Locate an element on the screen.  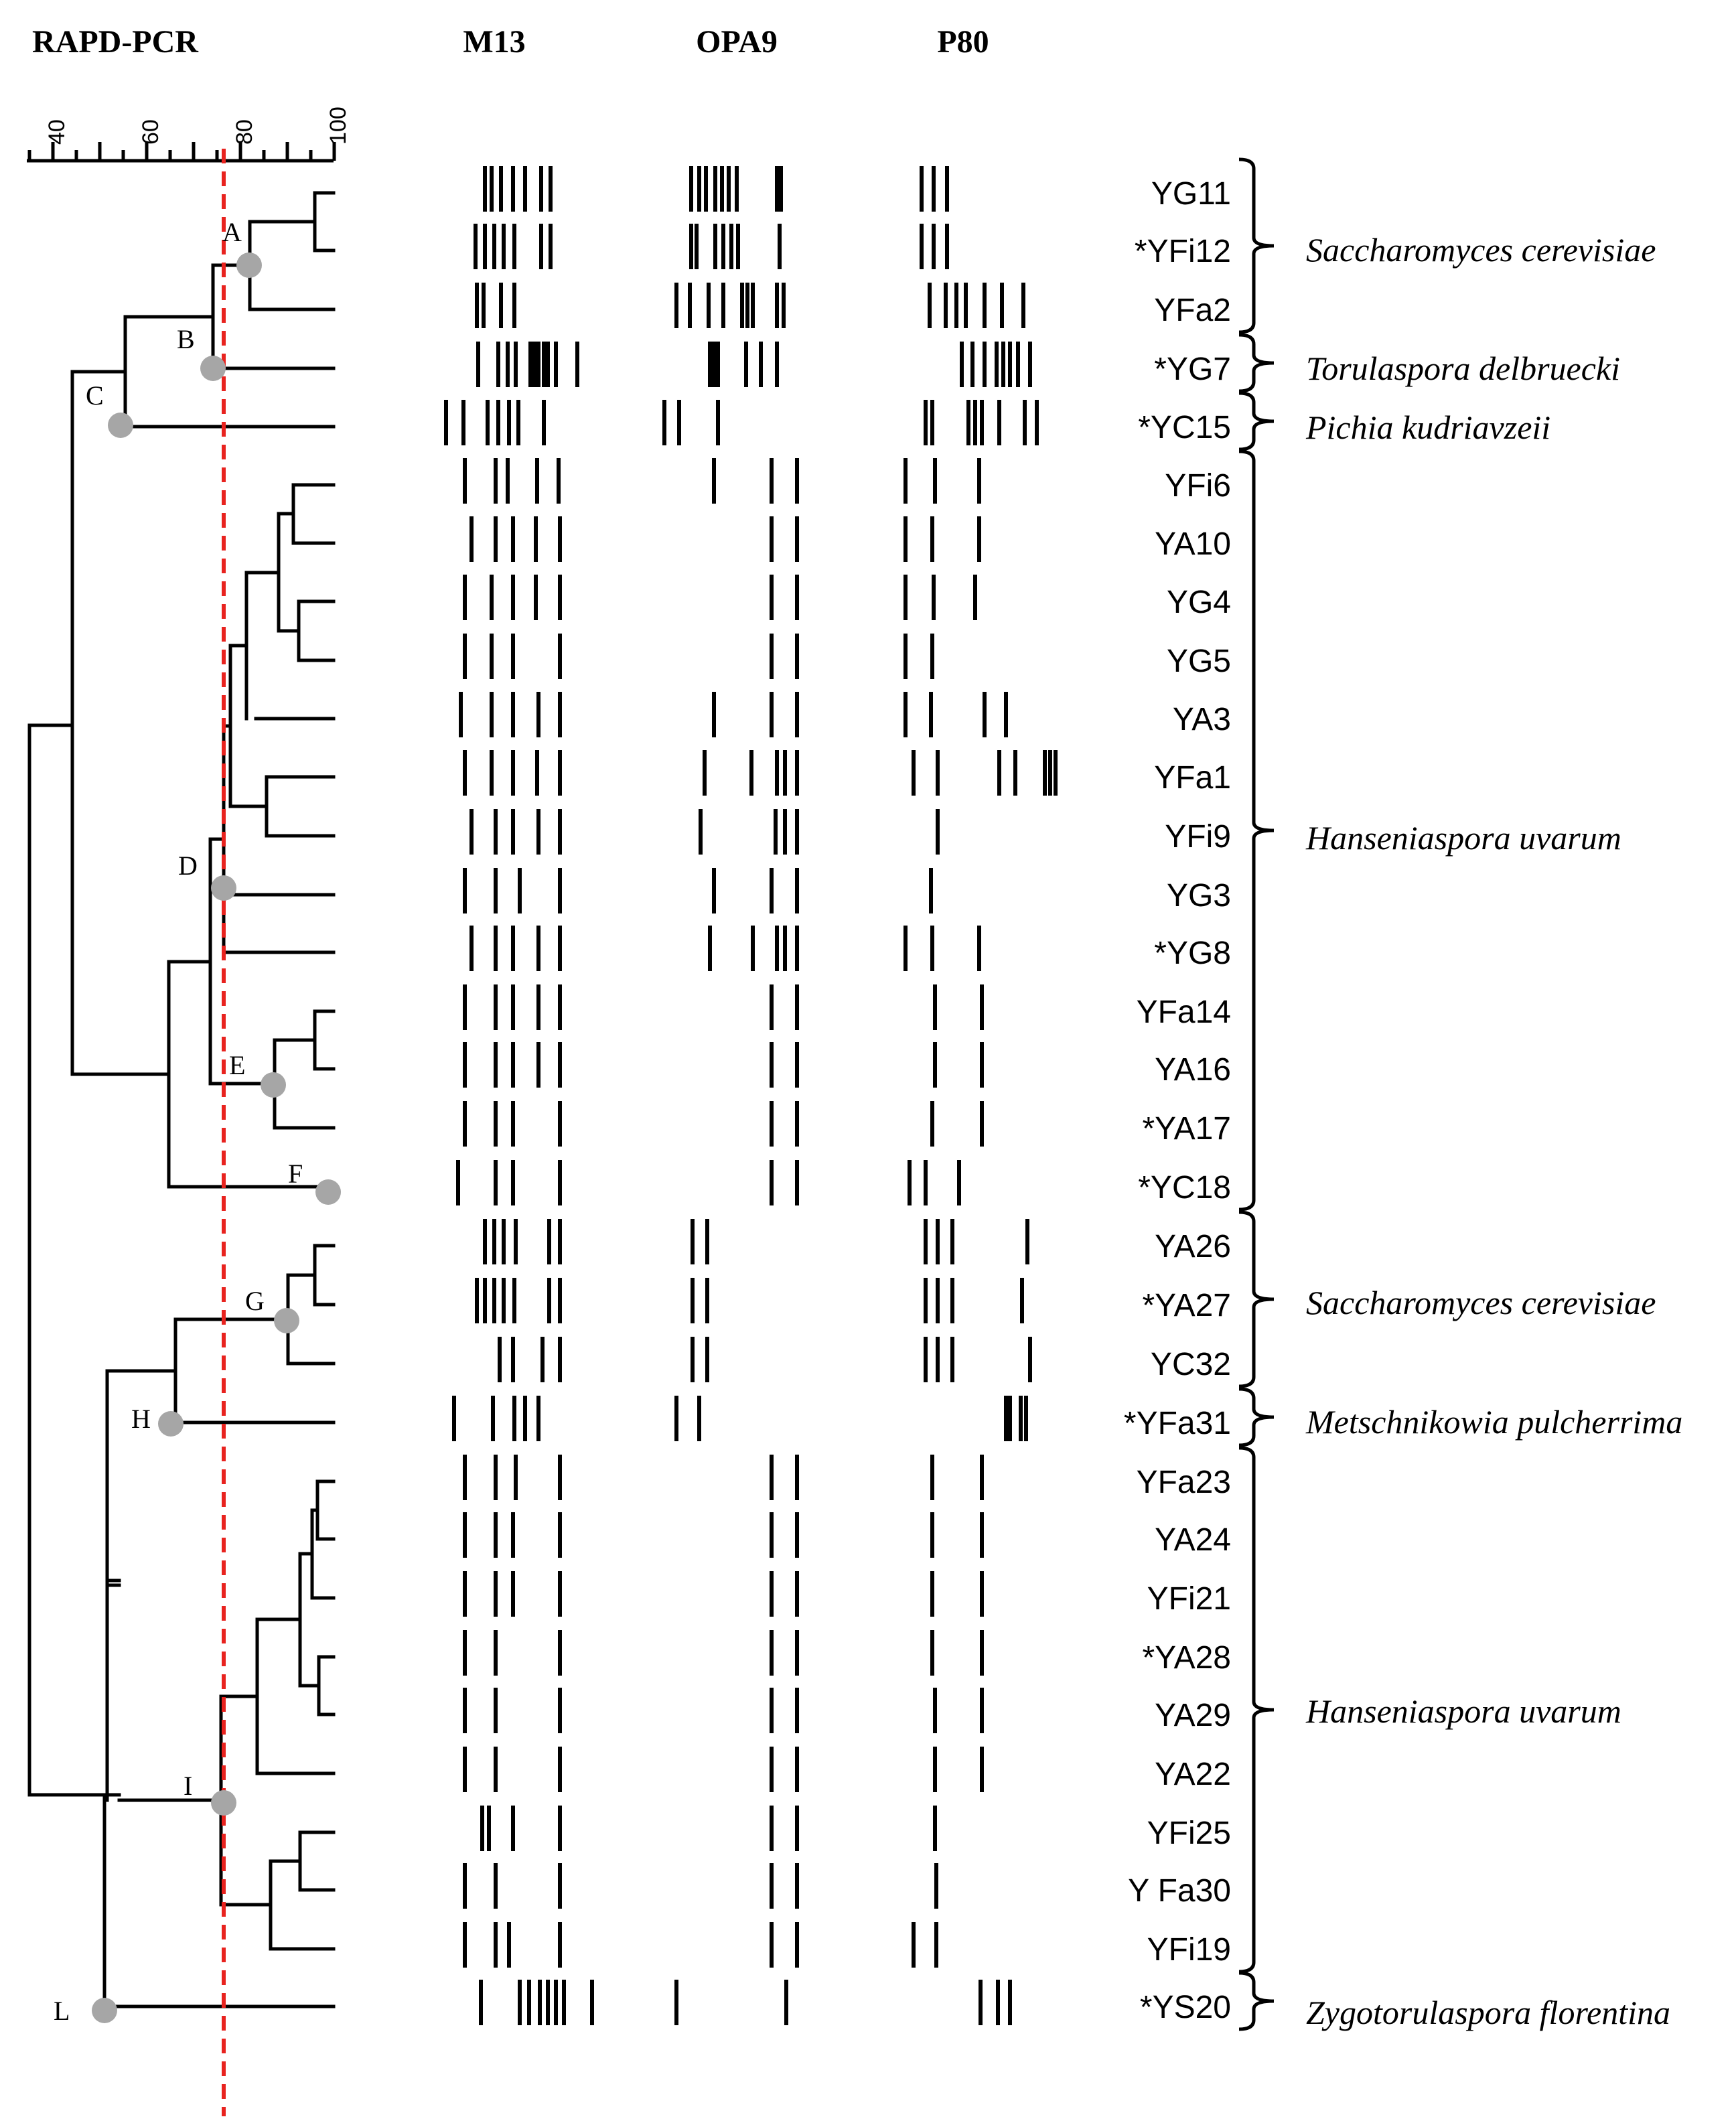
strain-label: YFa14 is located at coordinates (1184, 1012).